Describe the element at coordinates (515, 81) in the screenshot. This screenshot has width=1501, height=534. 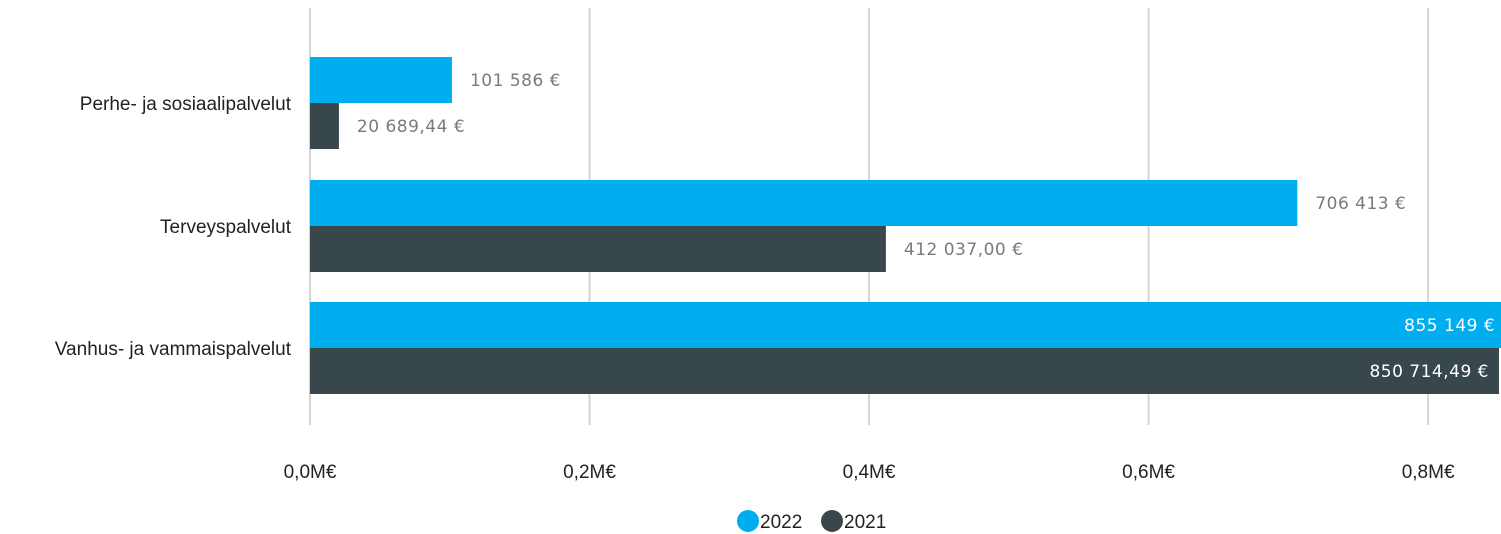
I see `data-label: 101 586 €` at that location.